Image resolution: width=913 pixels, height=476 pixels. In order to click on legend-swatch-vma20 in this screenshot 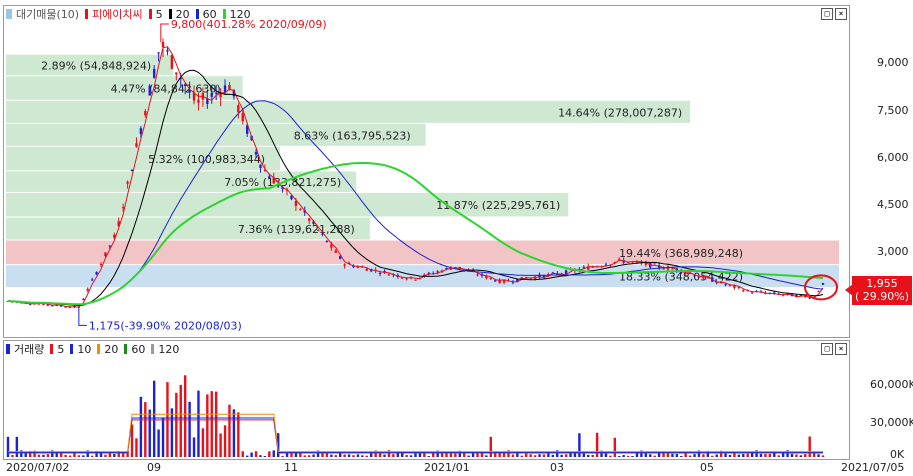, I will do `click(99, 349)`.